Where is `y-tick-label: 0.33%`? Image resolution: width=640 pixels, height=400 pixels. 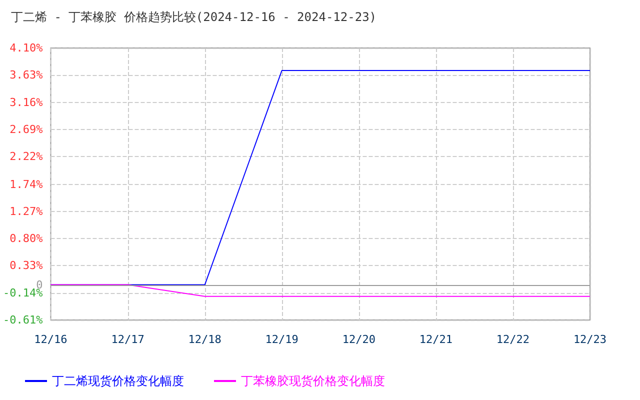
y-tick-label: 0.33% is located at coordinates (27, 265).